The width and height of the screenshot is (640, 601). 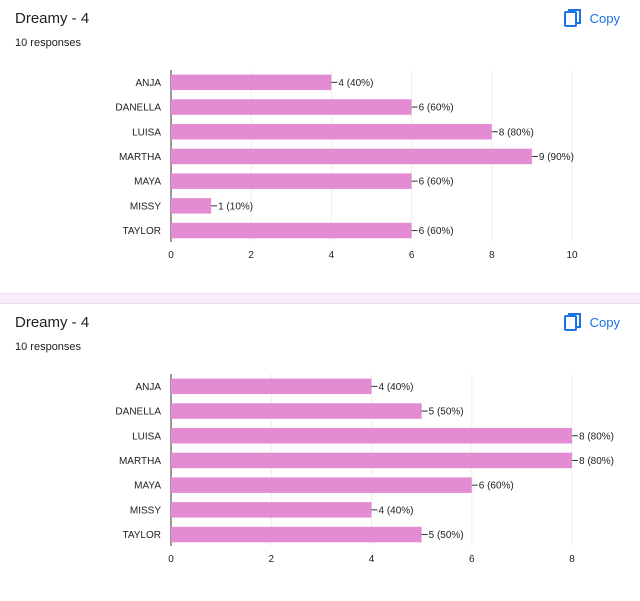 What do you see at coordinates (572, 255) in the screenshot?
I see `x-tick-label: 10` at bounding box center [572, 255].